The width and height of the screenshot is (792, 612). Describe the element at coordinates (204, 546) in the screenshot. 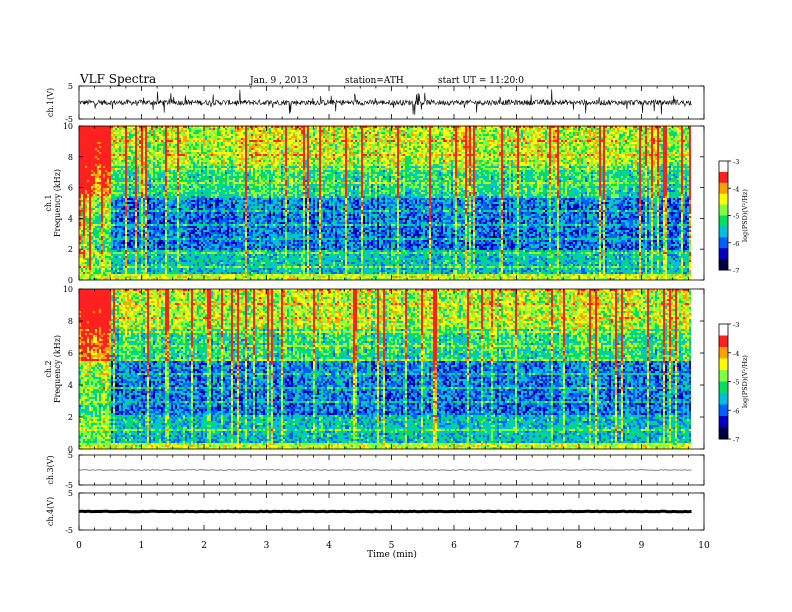

I see `x-tick-label: 2` at that location.